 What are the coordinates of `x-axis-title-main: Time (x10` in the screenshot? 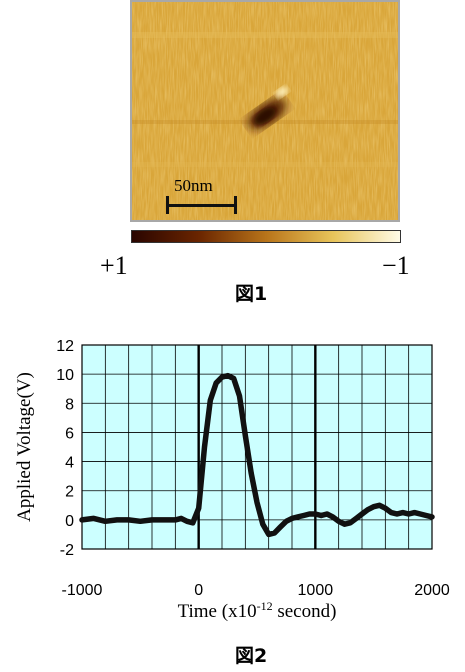 It's located at (217, 611).